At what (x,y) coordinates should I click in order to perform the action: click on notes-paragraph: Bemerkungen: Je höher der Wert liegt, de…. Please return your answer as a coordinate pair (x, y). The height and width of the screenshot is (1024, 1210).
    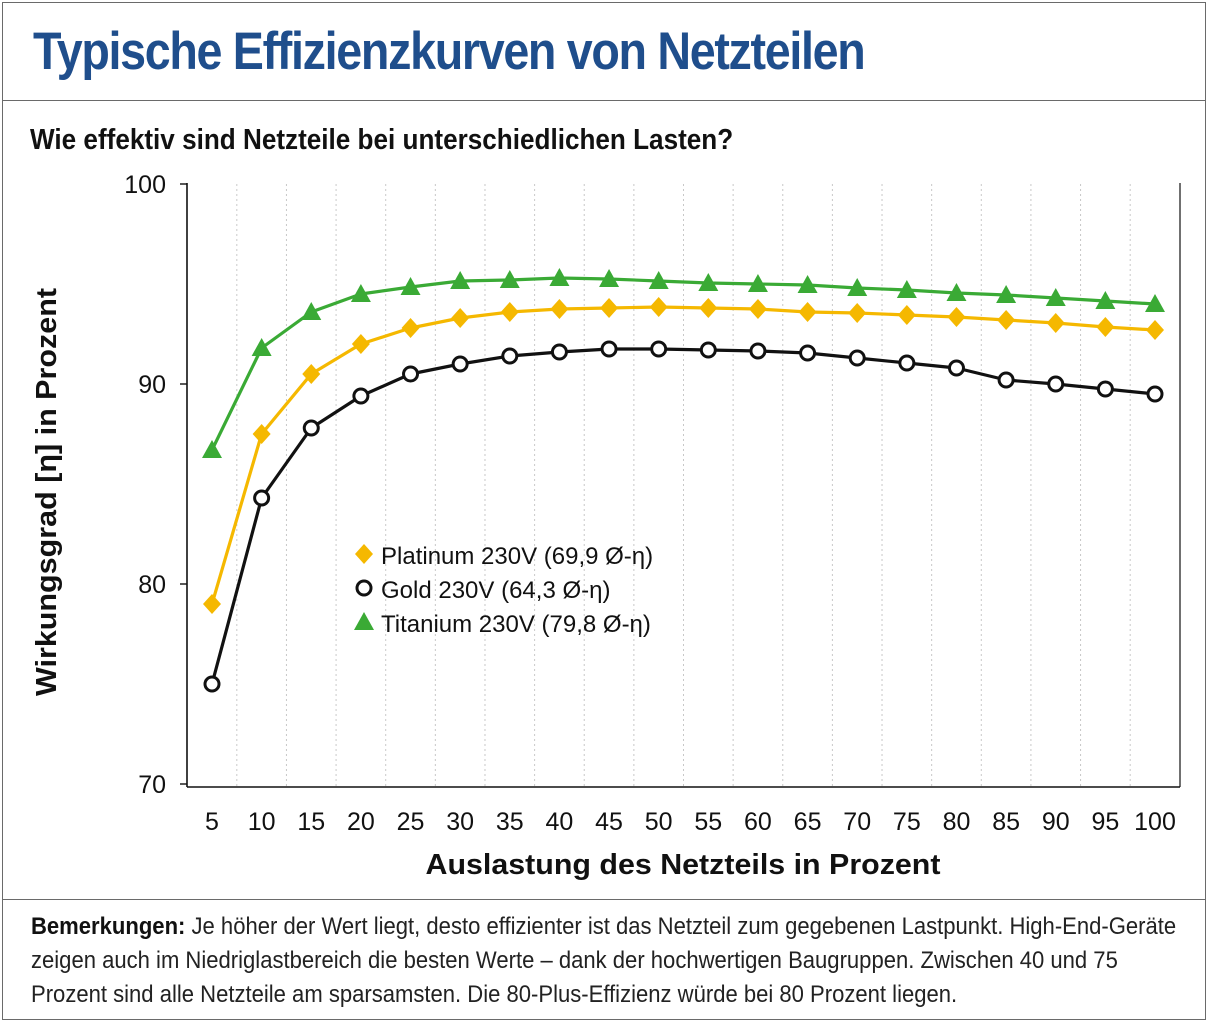
    Looking at the image, I should click on (605, 961).